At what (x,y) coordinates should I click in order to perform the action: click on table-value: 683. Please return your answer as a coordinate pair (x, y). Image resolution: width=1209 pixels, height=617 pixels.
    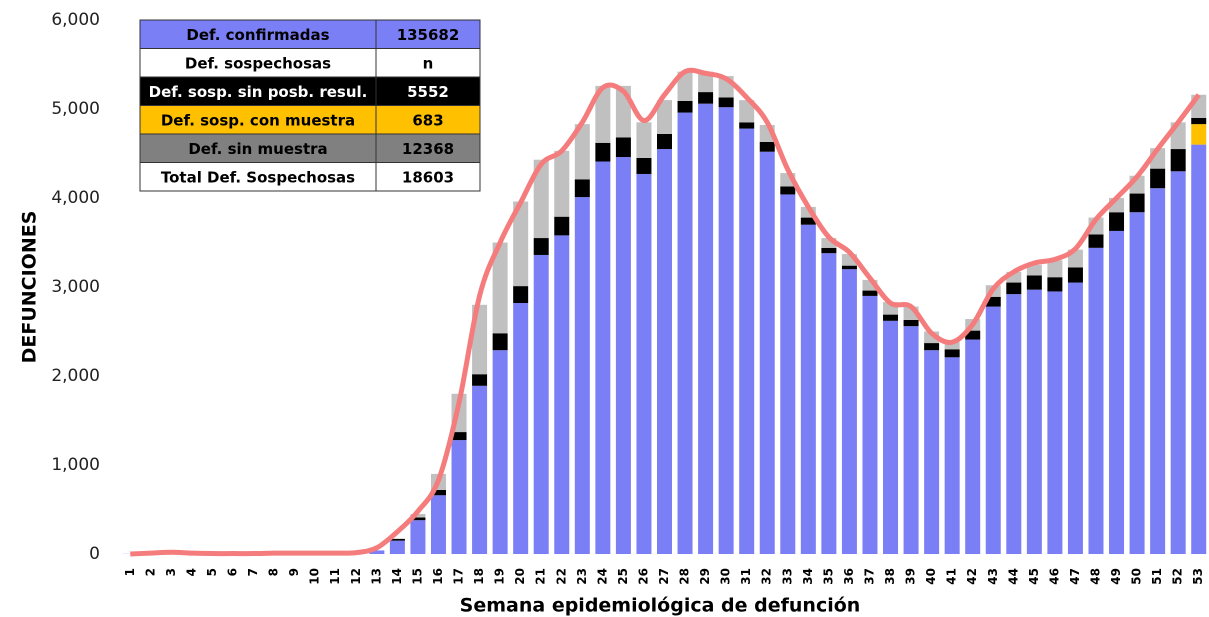
    Looking at the image, I should click on (427, 120).